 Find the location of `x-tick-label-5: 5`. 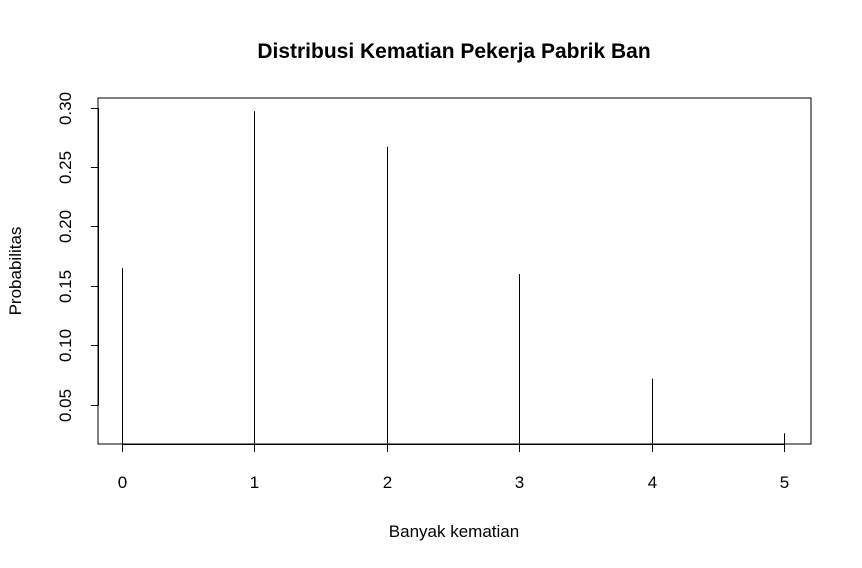

x-tick-label-5: 5 is located at coordinates (784, 482).